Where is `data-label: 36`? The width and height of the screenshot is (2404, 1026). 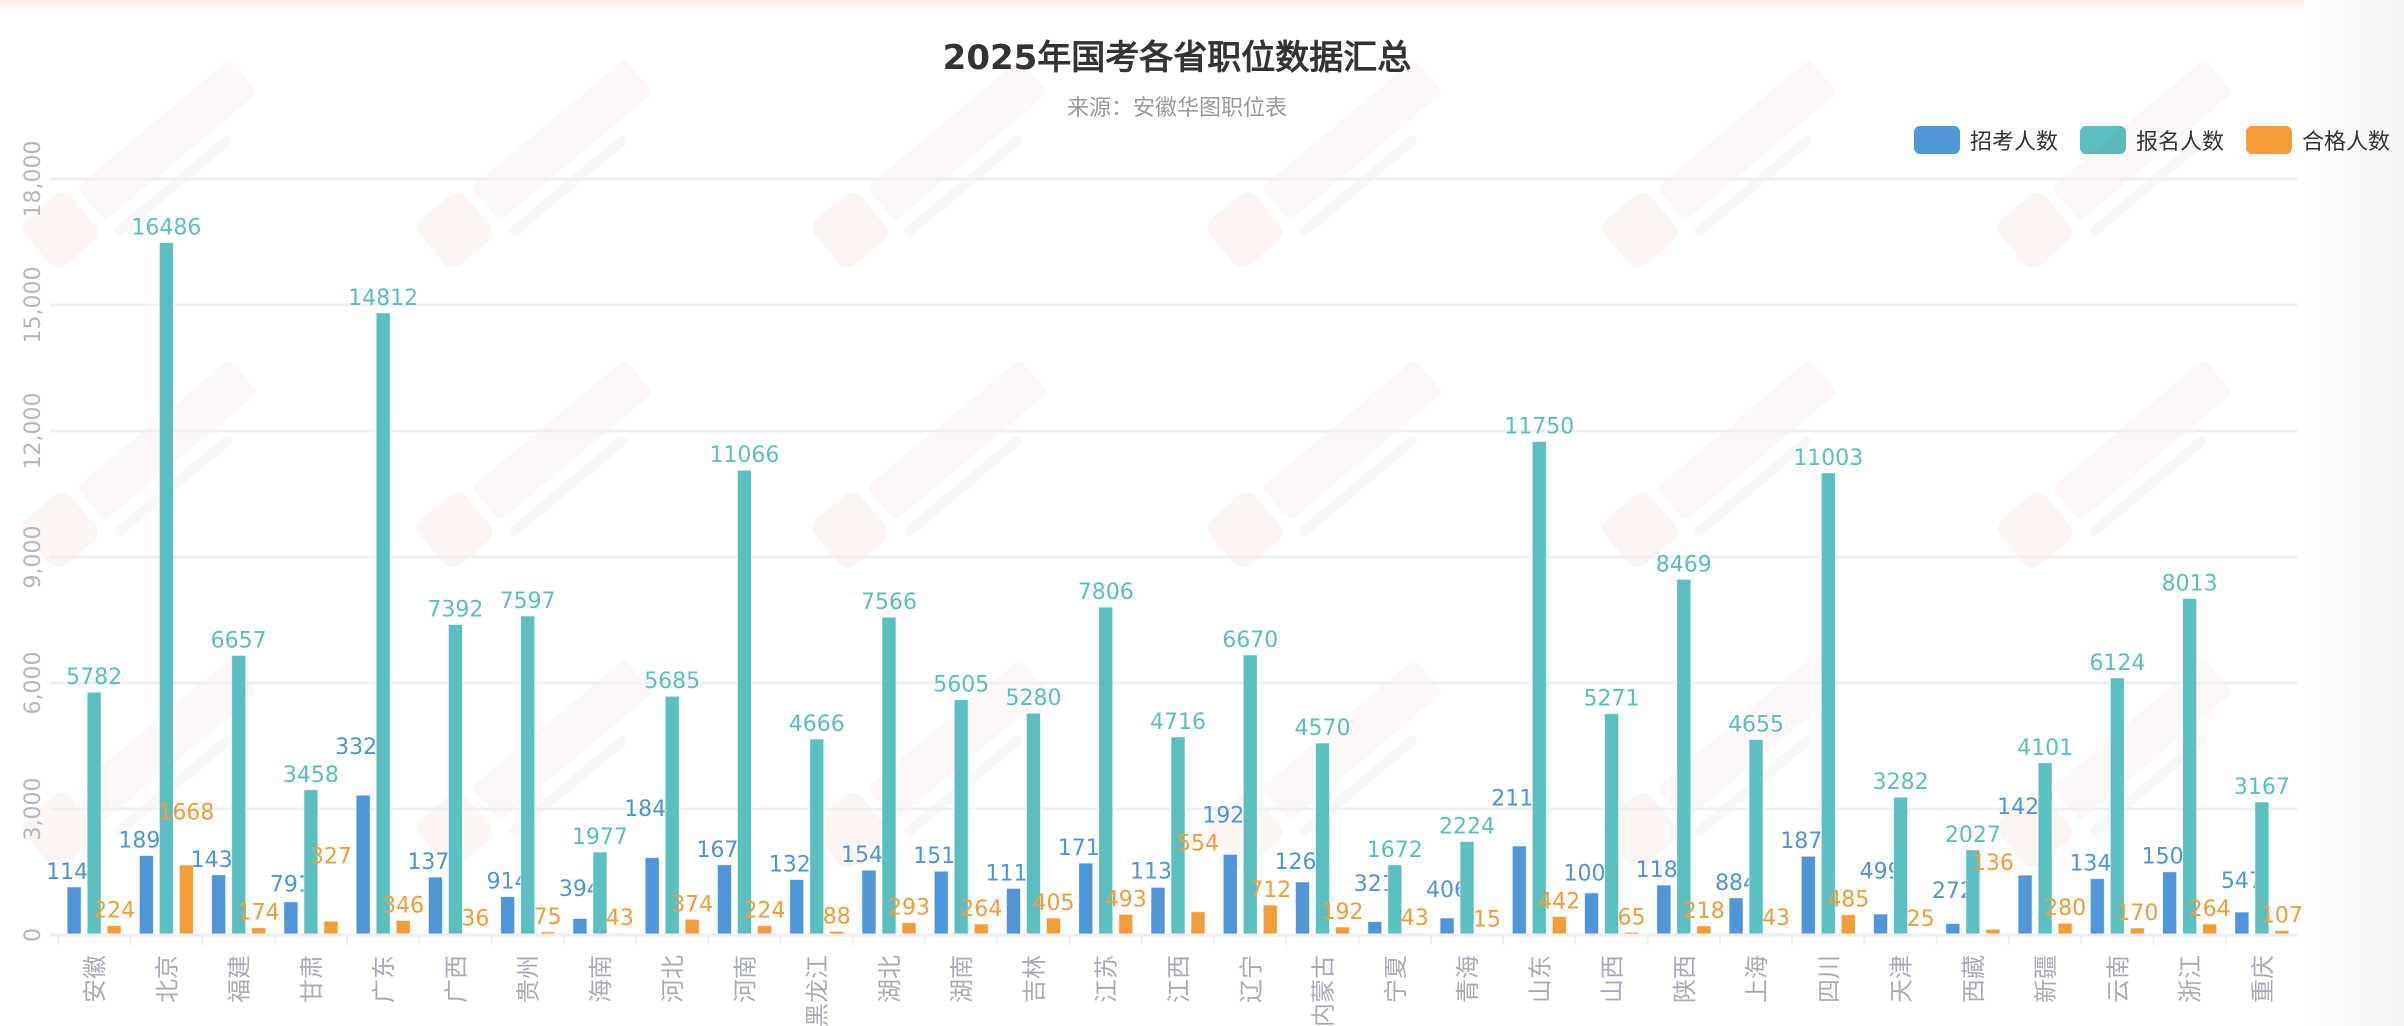
data-label: 36 is located at coordinates (475, 918).